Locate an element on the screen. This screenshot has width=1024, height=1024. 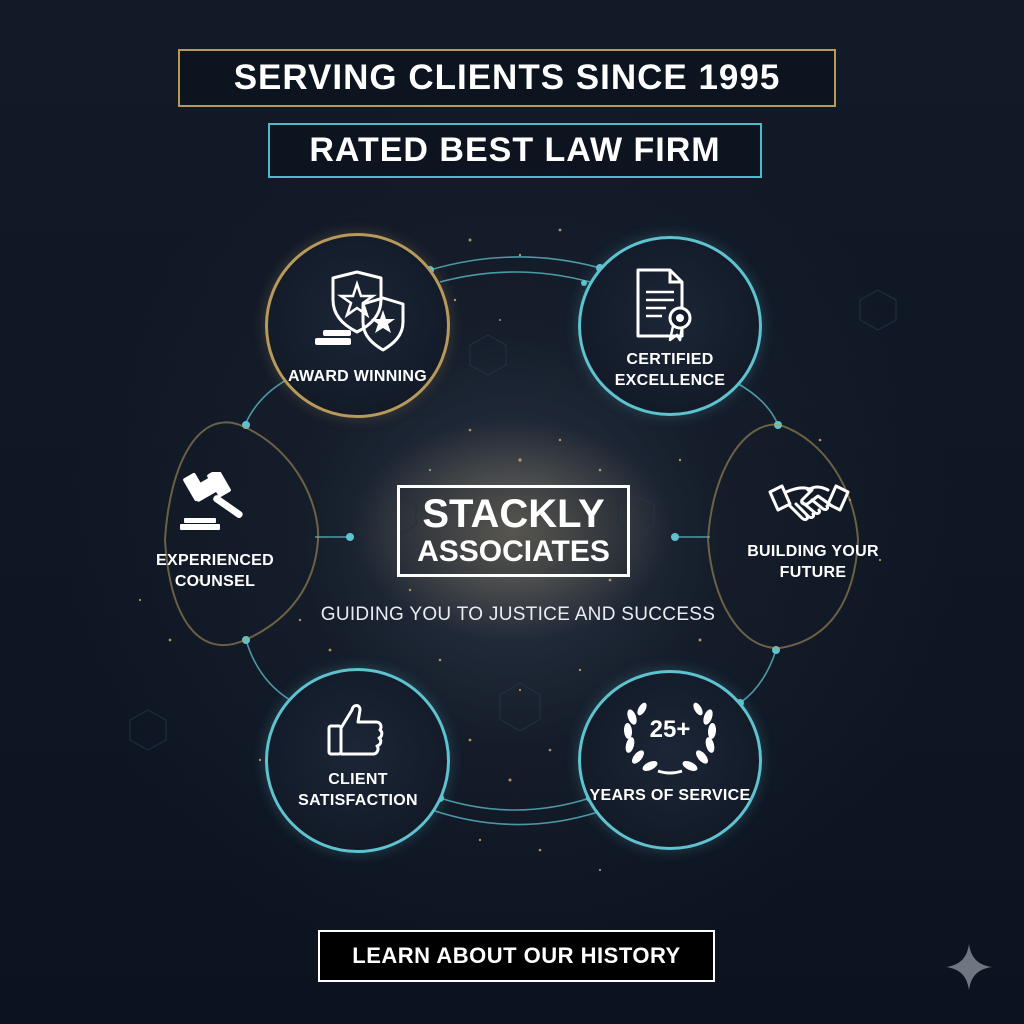
laurel-wreath-icon: 25+ is located at coordinates (670, 738).